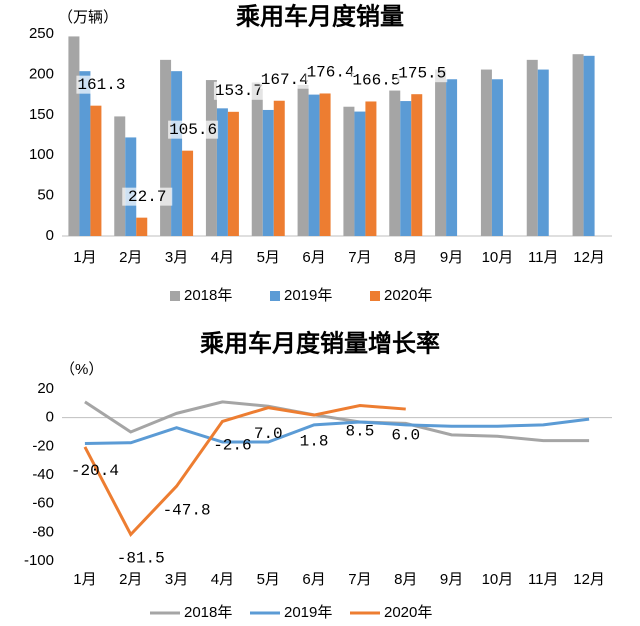 The image size is (640, 626). I want to click on unit-label: （%）, so click(81, 369).